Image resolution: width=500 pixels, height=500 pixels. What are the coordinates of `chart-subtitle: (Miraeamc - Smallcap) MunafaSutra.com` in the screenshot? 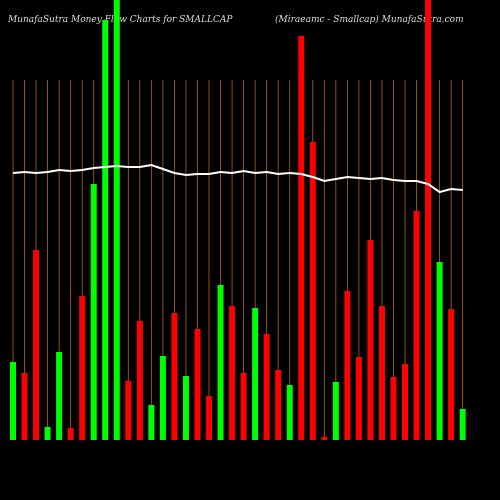 It's located at (369, 19).